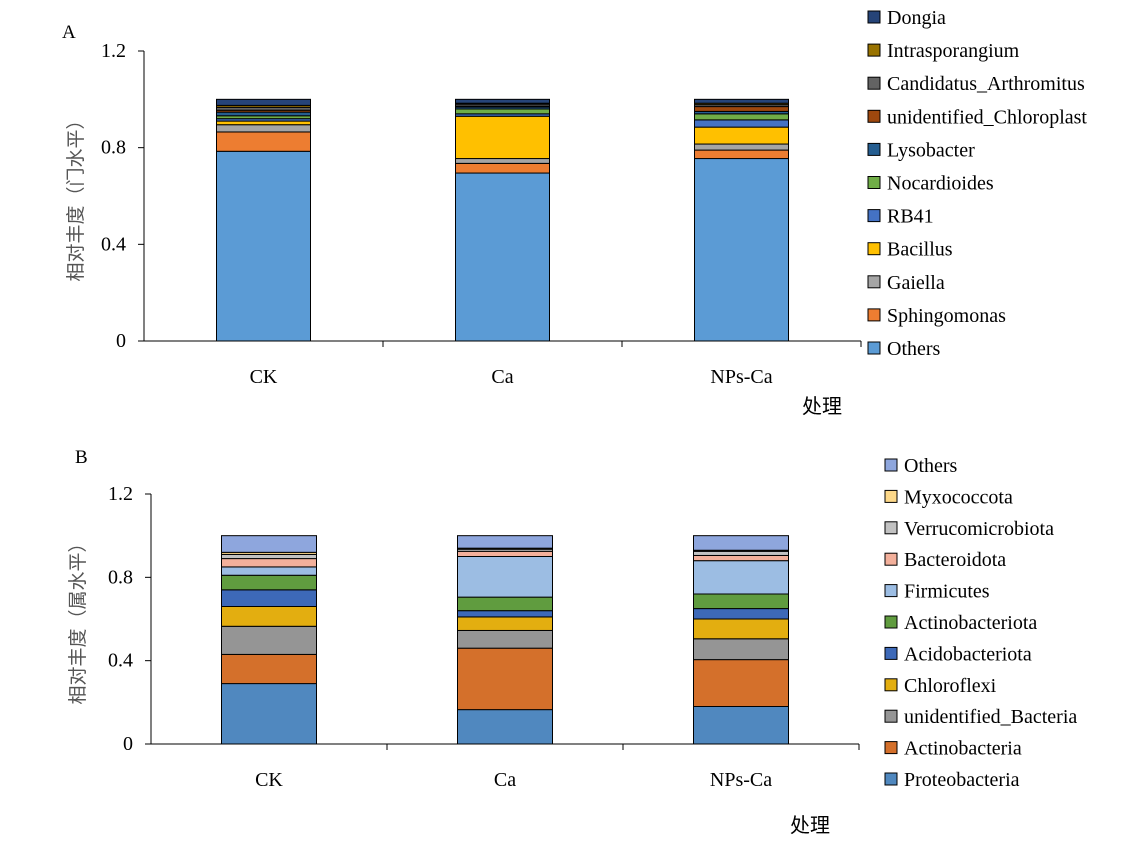 The image size is (1145, 849). I want to click on y-axis-label: 相对丰度（门水平）, so click(76, 195).